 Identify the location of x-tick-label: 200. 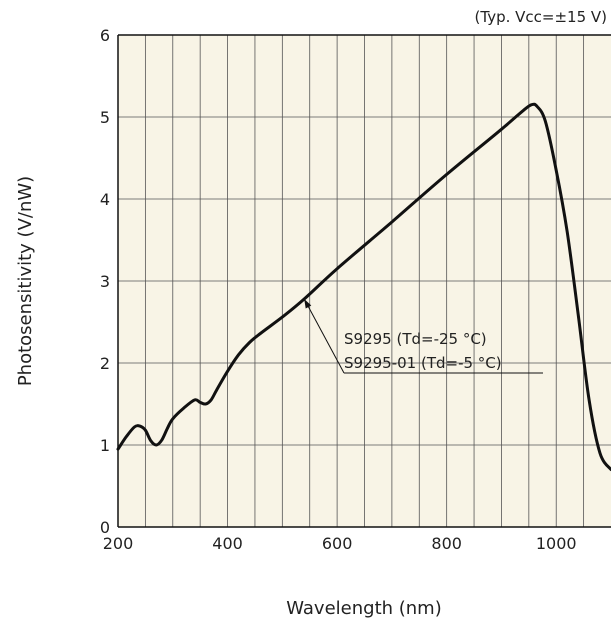
(118, 543).